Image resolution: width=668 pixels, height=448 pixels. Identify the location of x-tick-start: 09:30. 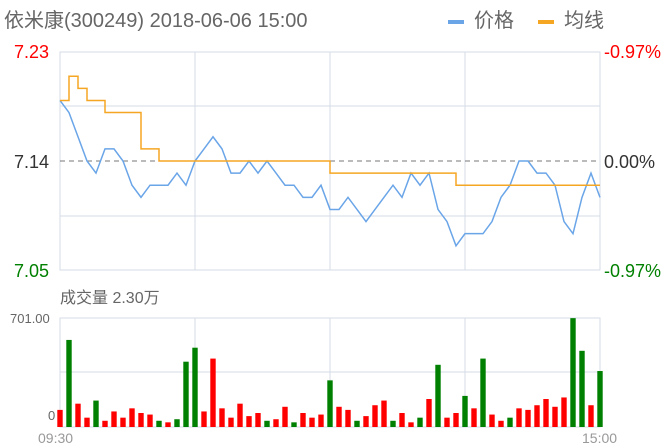
(56, 438).